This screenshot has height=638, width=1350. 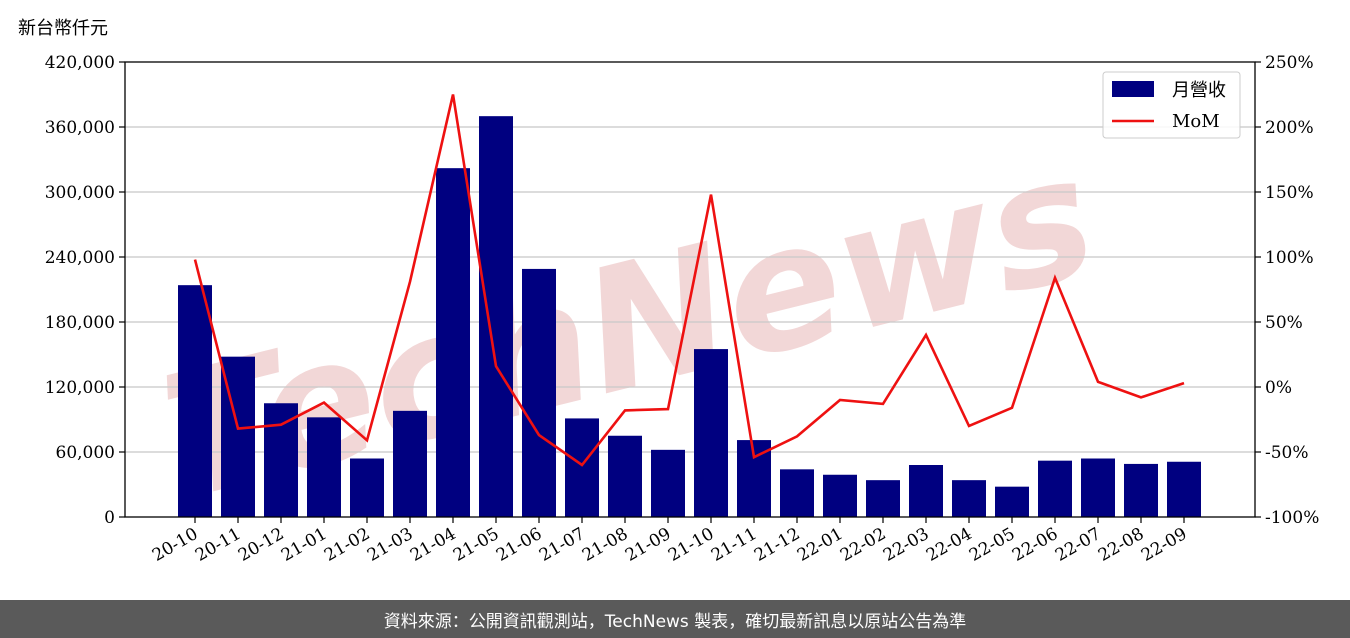 I want to click on x-axis-tick-label: 22-05, so click(x=992, y=545).